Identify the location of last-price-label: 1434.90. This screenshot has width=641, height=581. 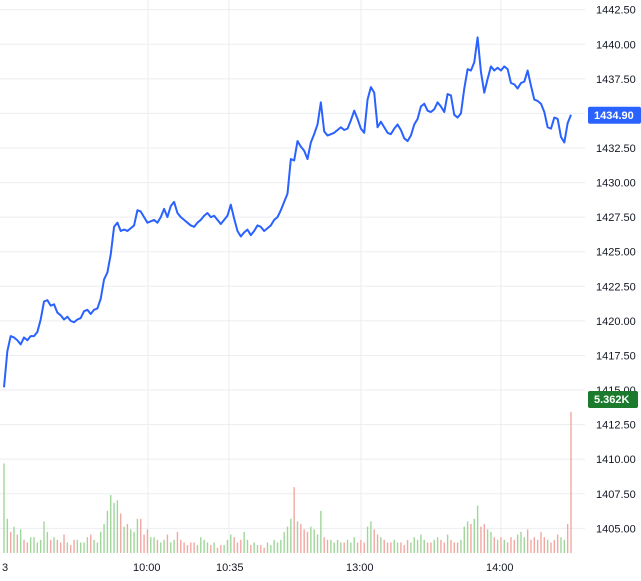
(614, 116).